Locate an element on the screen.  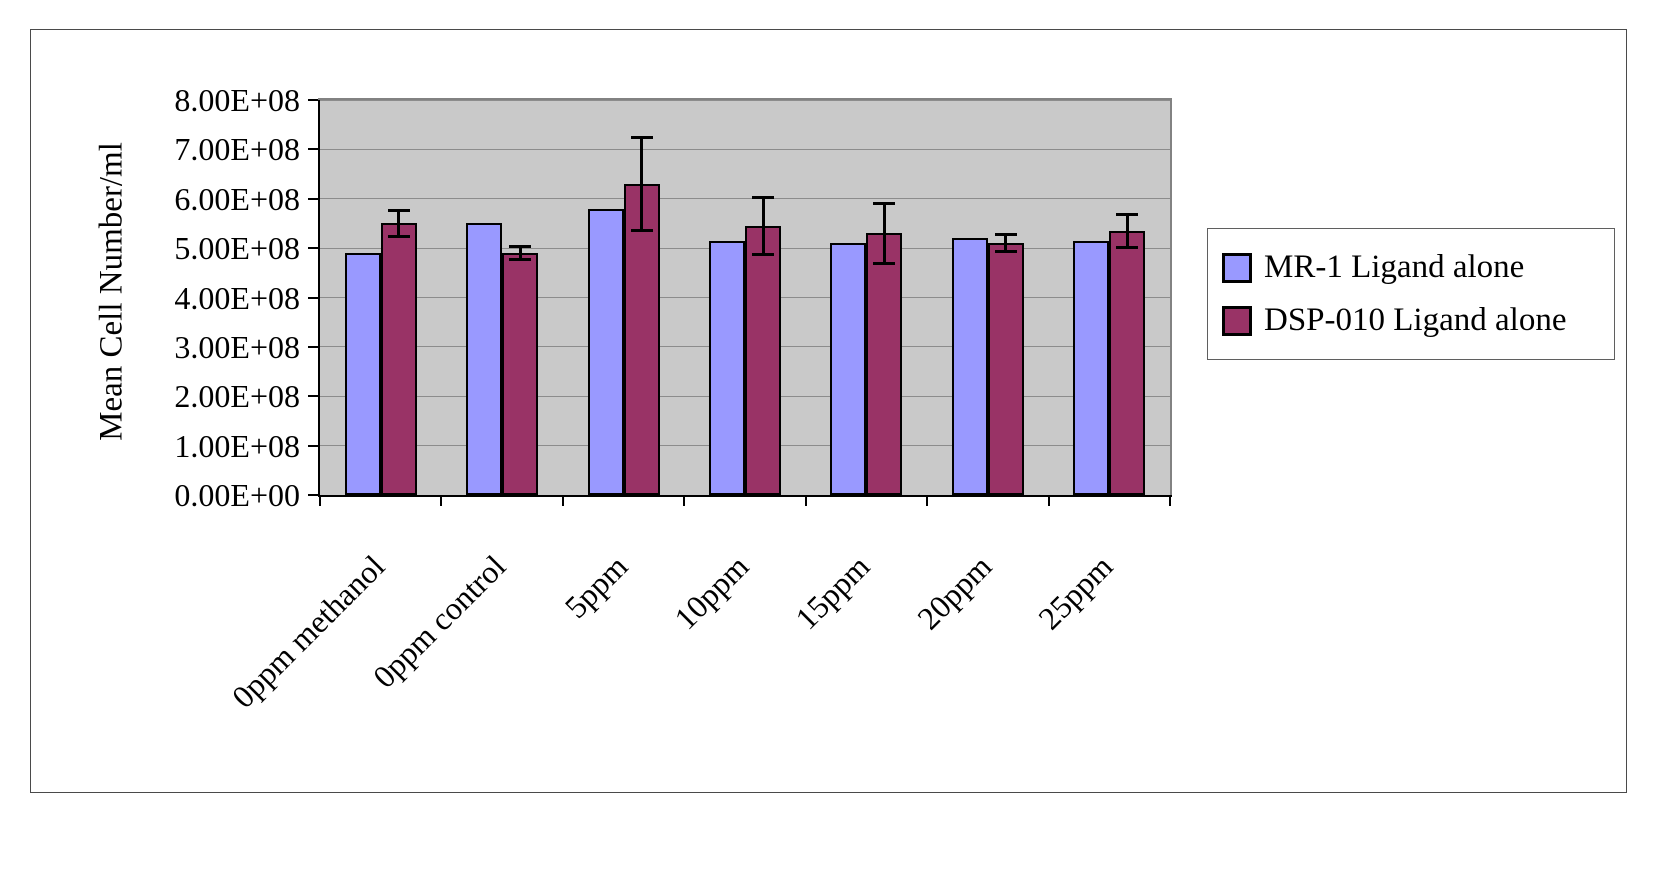
y-tick-label: 3.00E+08 is located at coordinates (237, 346).